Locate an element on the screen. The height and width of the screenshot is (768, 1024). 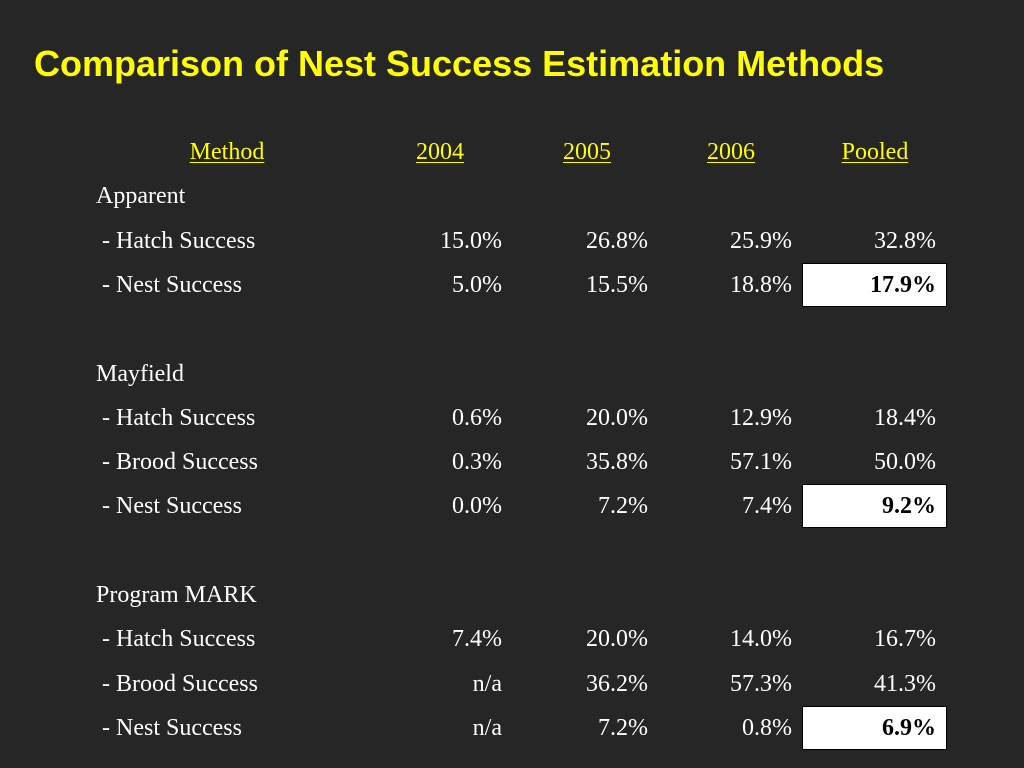
table-cell: 0.6% is located at coordinates (477, 417).